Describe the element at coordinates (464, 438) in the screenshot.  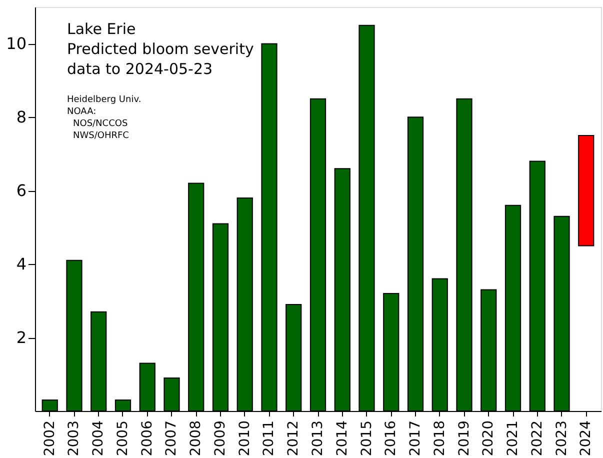
I see `x-tick-label: 2019` at that location.